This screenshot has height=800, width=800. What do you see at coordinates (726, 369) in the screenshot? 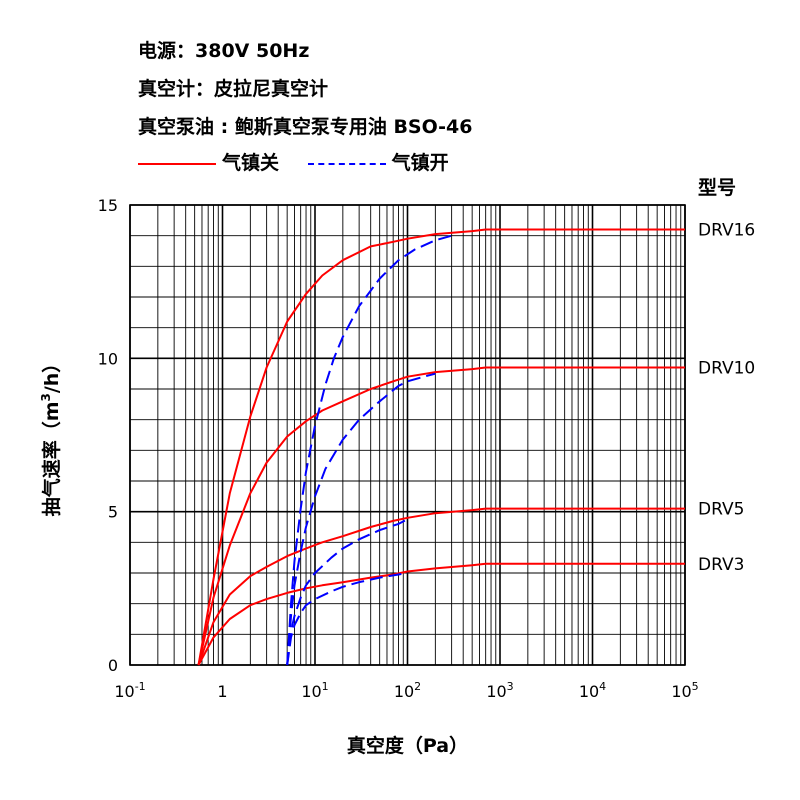
I see `model-label-drv10: DRV10` at bounding box center [726, 369].